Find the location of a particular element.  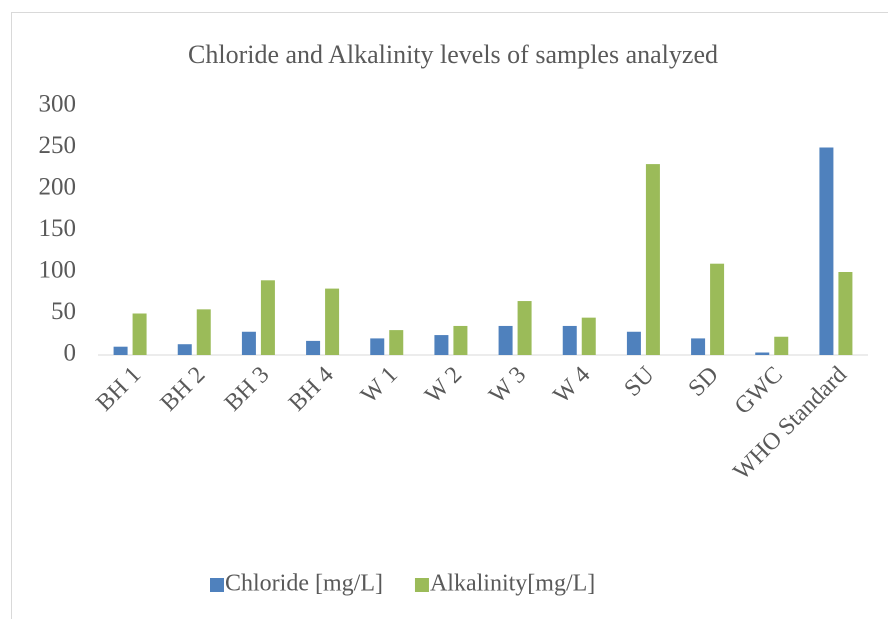

x-tick-label: GWC is located at coordinates (759, 391).